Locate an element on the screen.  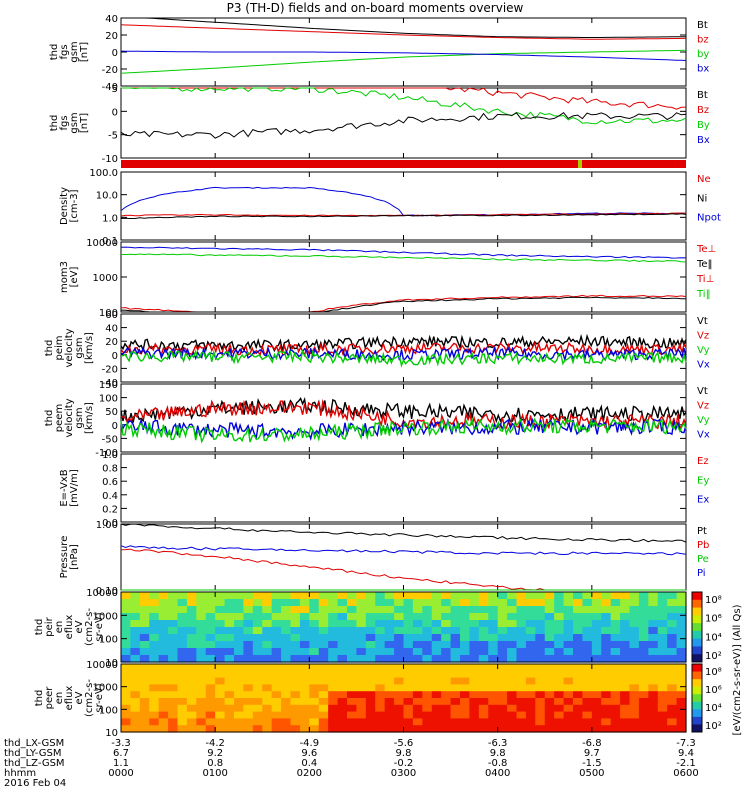
y-tick-label: 0.6 is located at coordinates (110, 482).